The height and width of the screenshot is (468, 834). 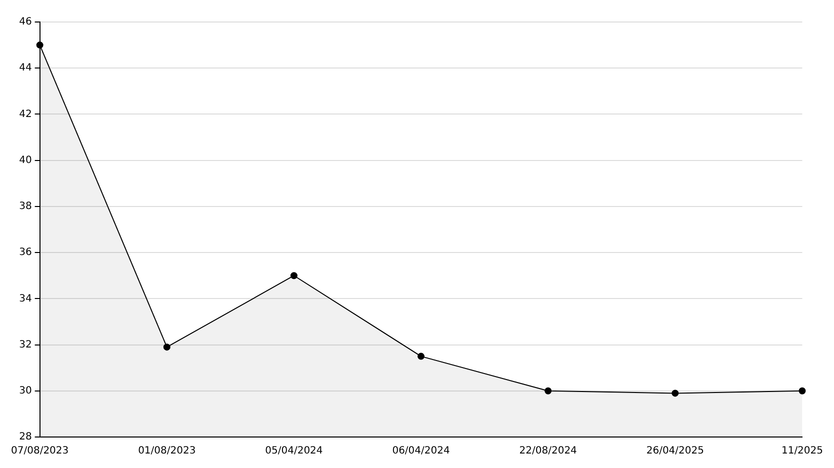 What do you see at coordinates (25, 252) in the screenshot?
I see `y-tick-label: 36` at bounding box center [25, 252].